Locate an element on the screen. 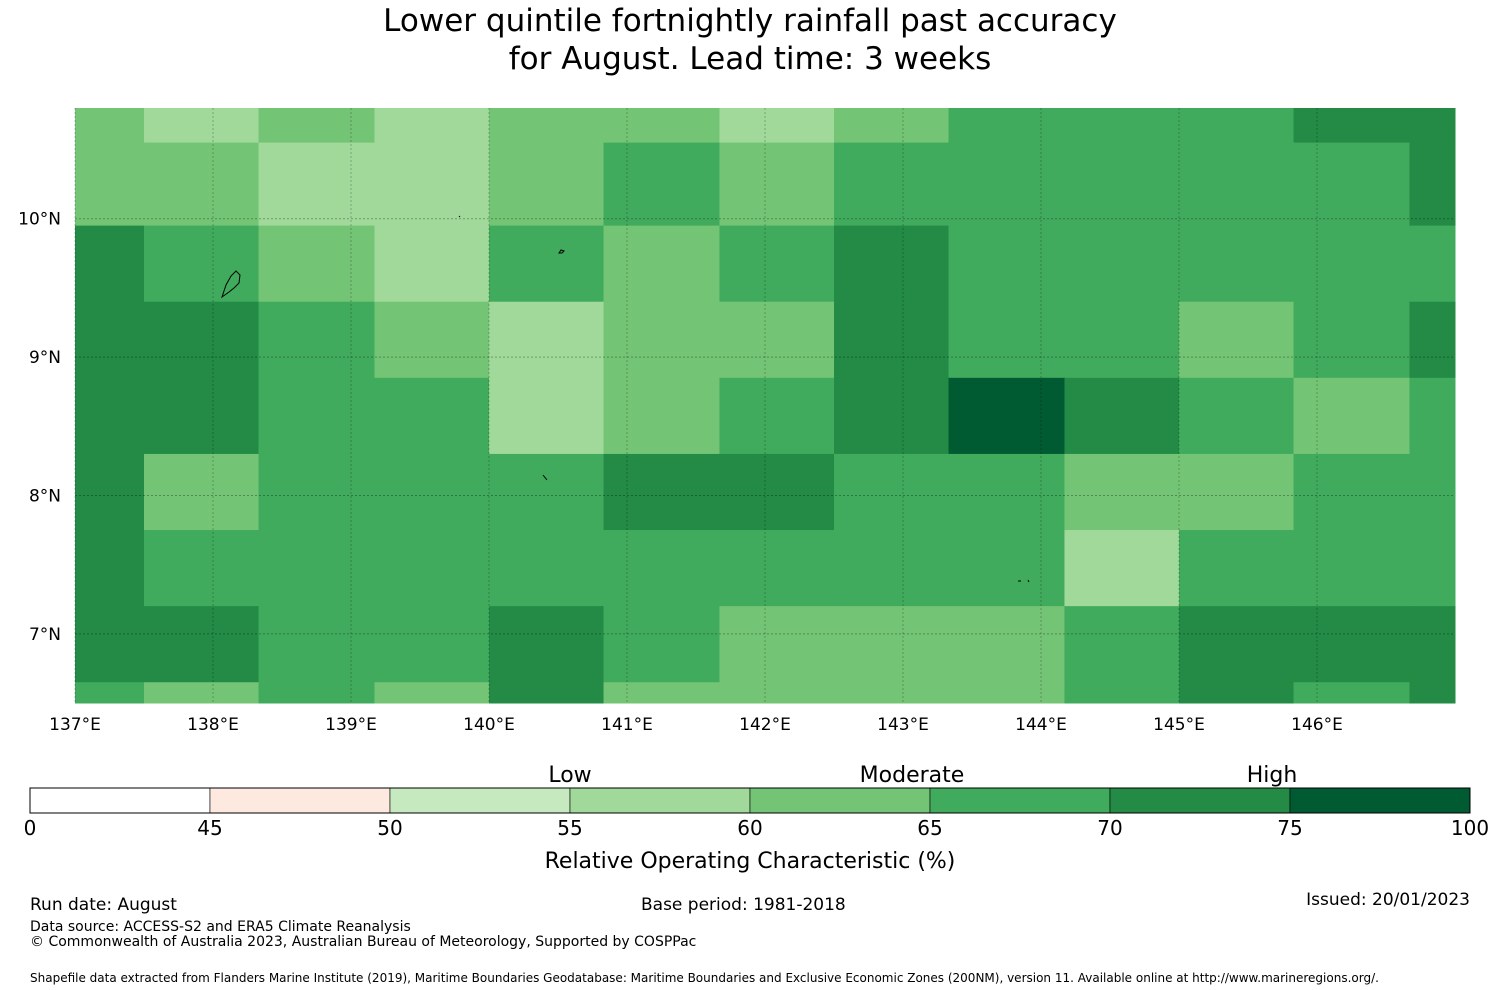  lon-tick-label: 137°E is located at coordinates (75, 725).